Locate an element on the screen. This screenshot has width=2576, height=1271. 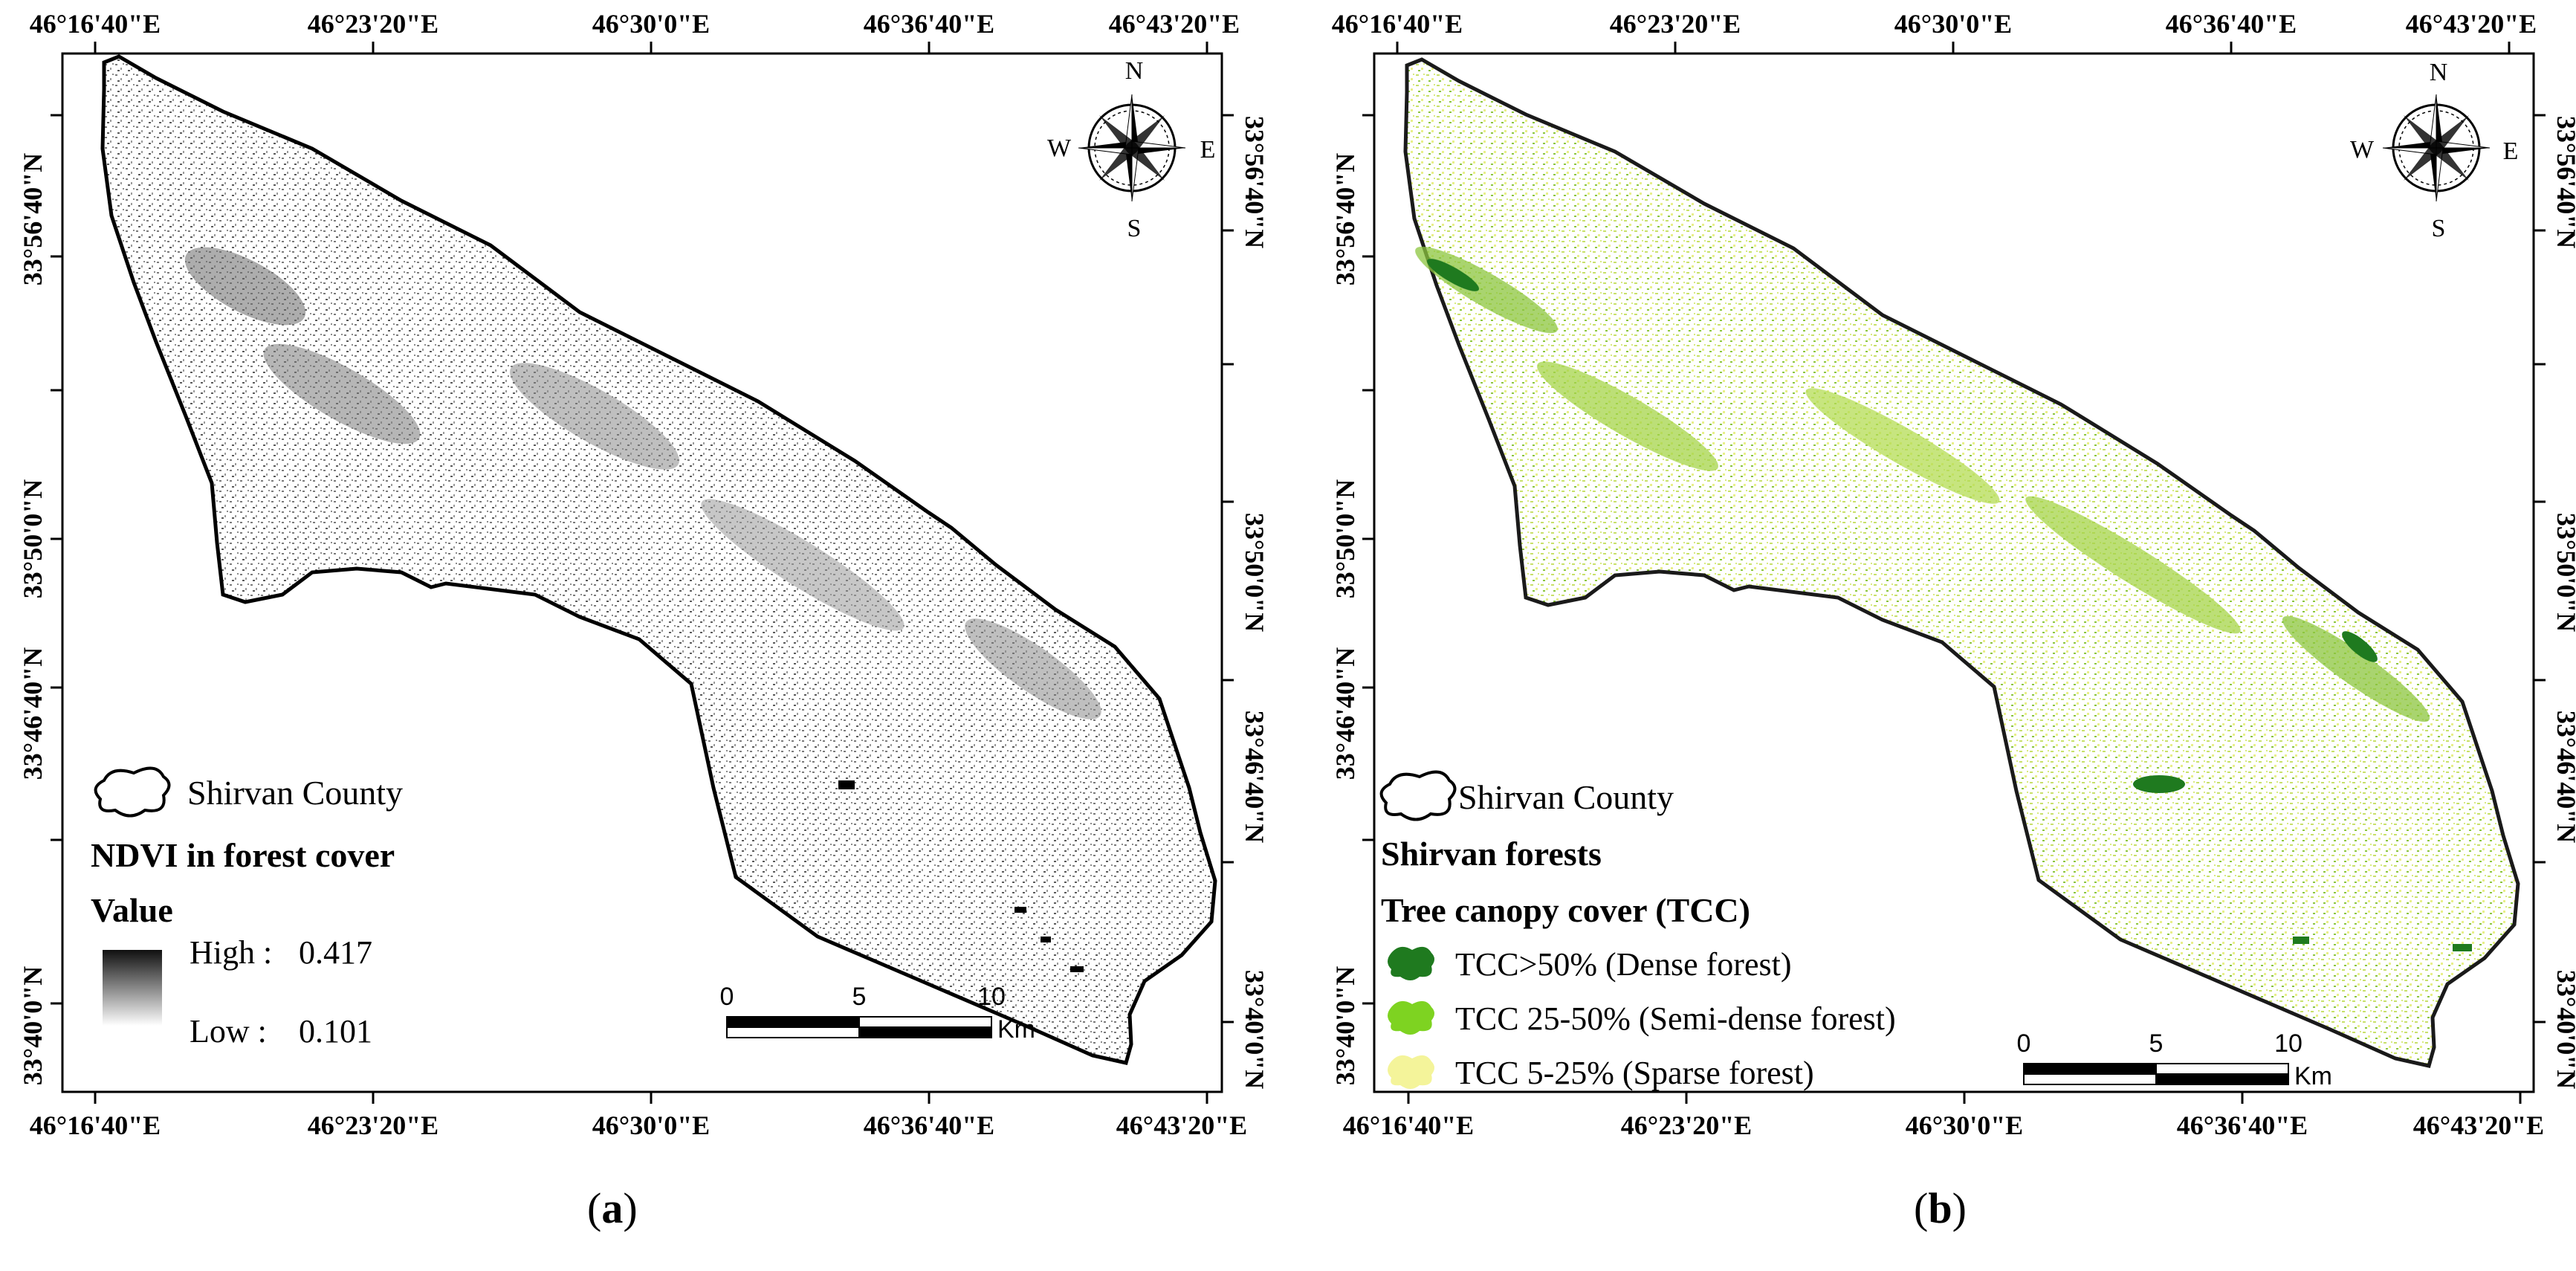
legend-class-label: TCC 25-50% (Semi-dense forest) is located at coordinates (1675, 1018).